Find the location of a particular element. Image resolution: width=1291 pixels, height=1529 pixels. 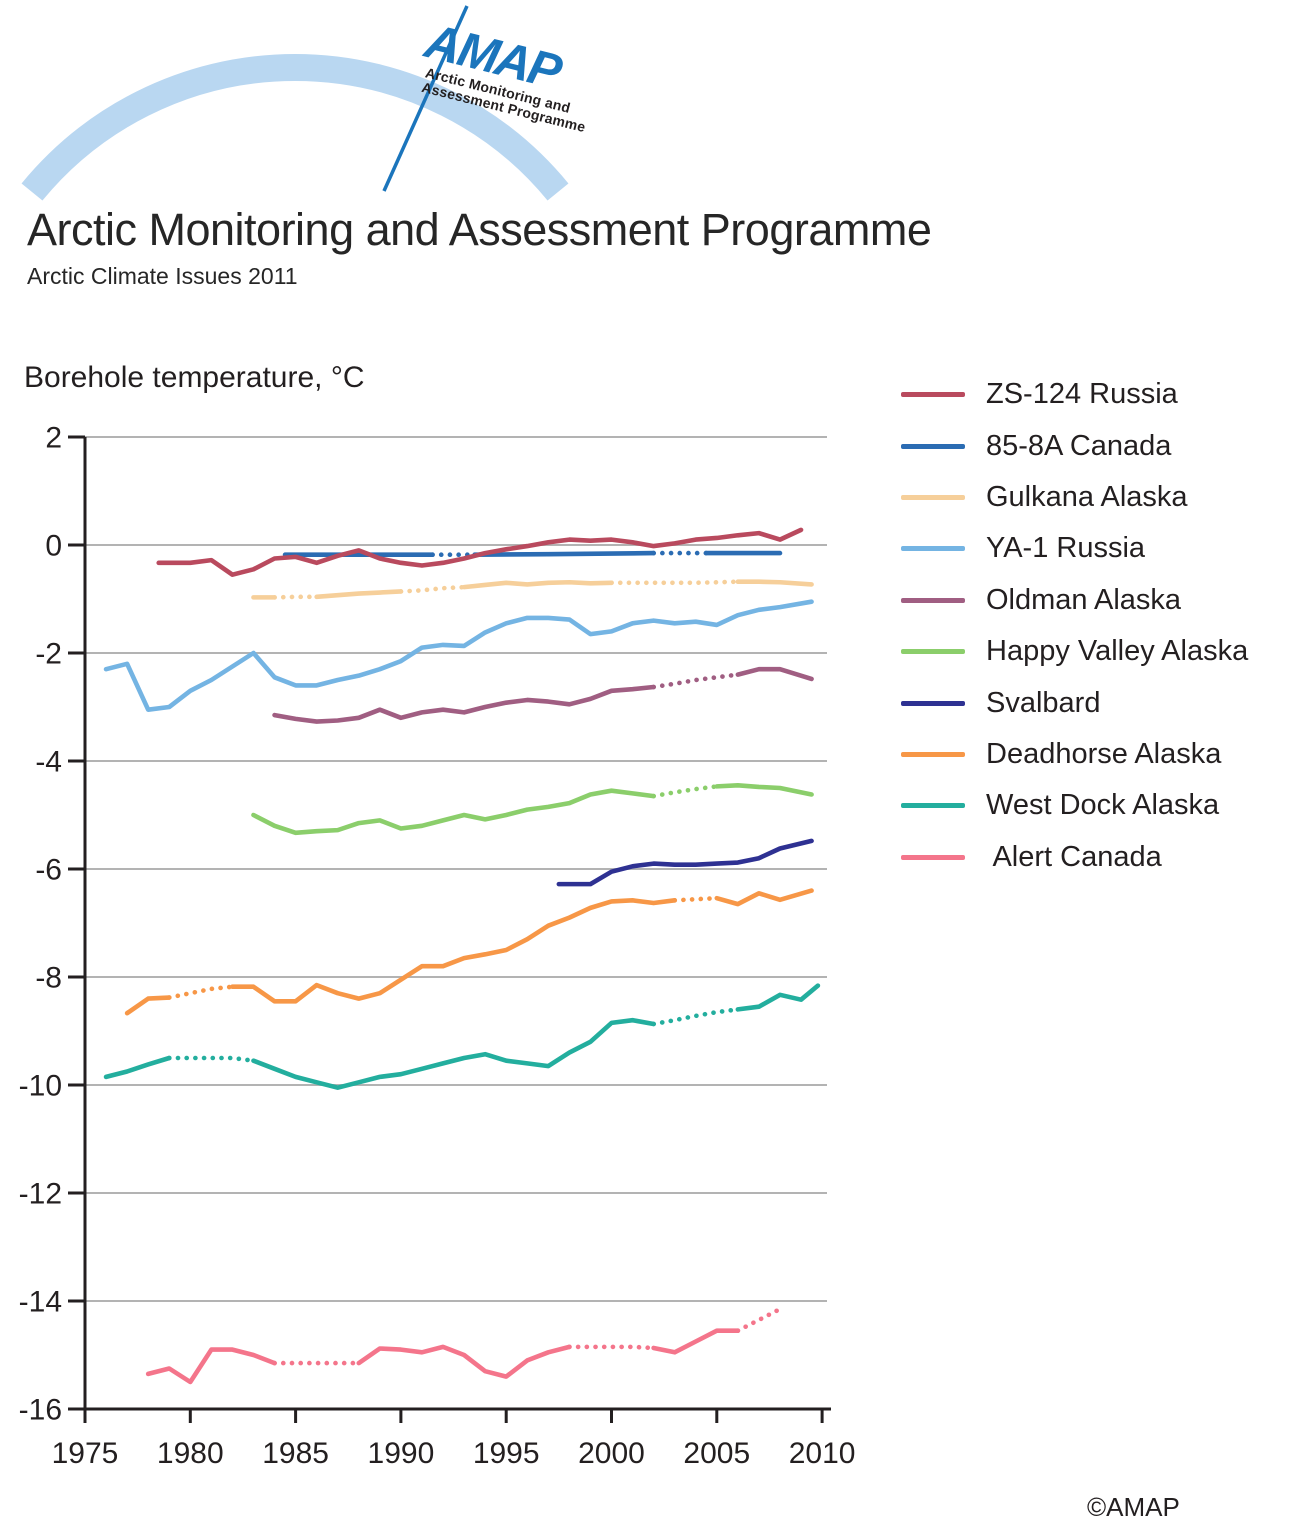

series-line-svalbard is located at coordinates (685, 862).